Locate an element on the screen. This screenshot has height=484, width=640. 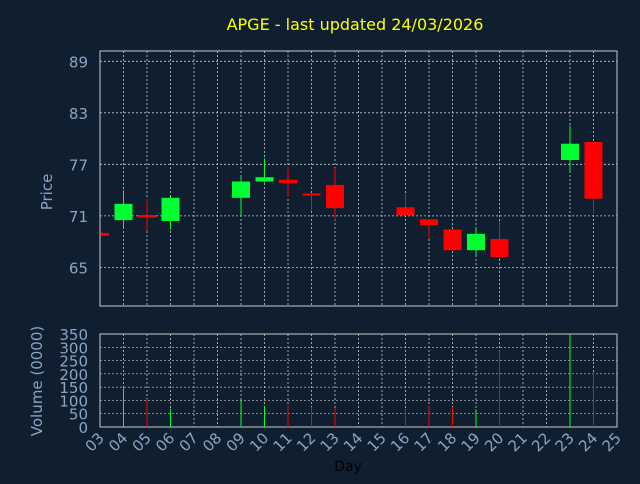
x-tick-label-07: 07 is located at coordinates (189, 442).